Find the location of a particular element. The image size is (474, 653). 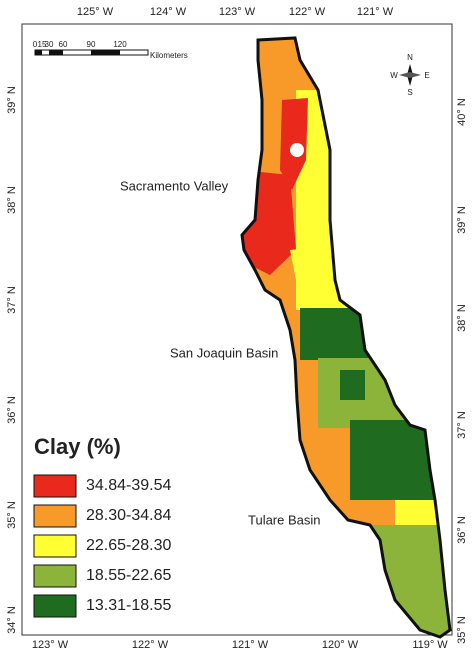

scale-label: 0 is located at coordinates (35, 44).